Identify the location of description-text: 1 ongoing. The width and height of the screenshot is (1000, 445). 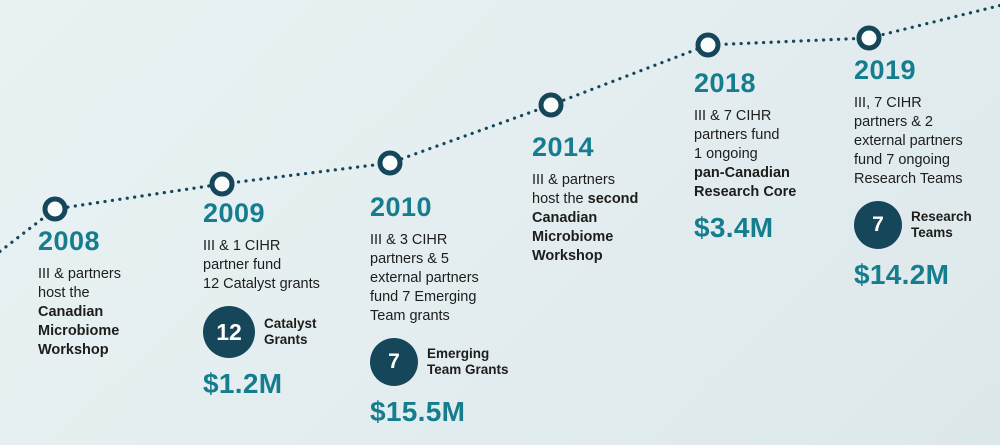
(726, 154).